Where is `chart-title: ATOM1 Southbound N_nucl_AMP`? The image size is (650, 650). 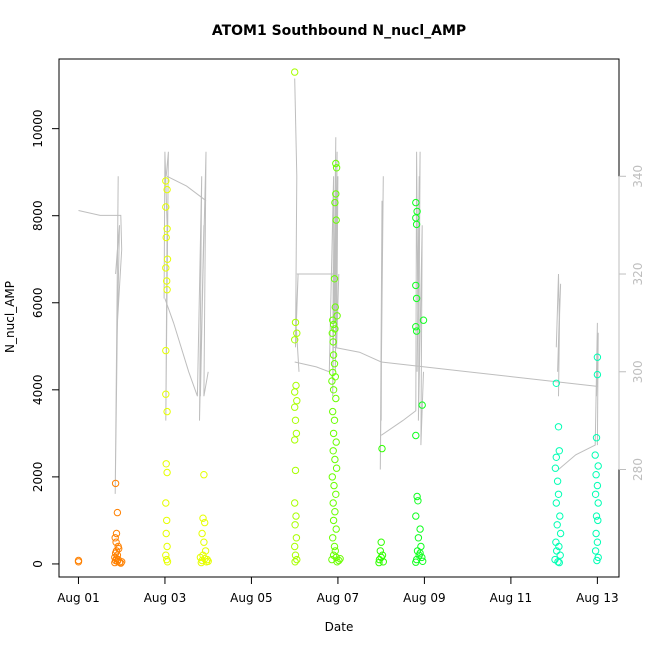
chart-title: ATOM1 Southbound N_nucl_AMP is located at coordinates (339, 31).